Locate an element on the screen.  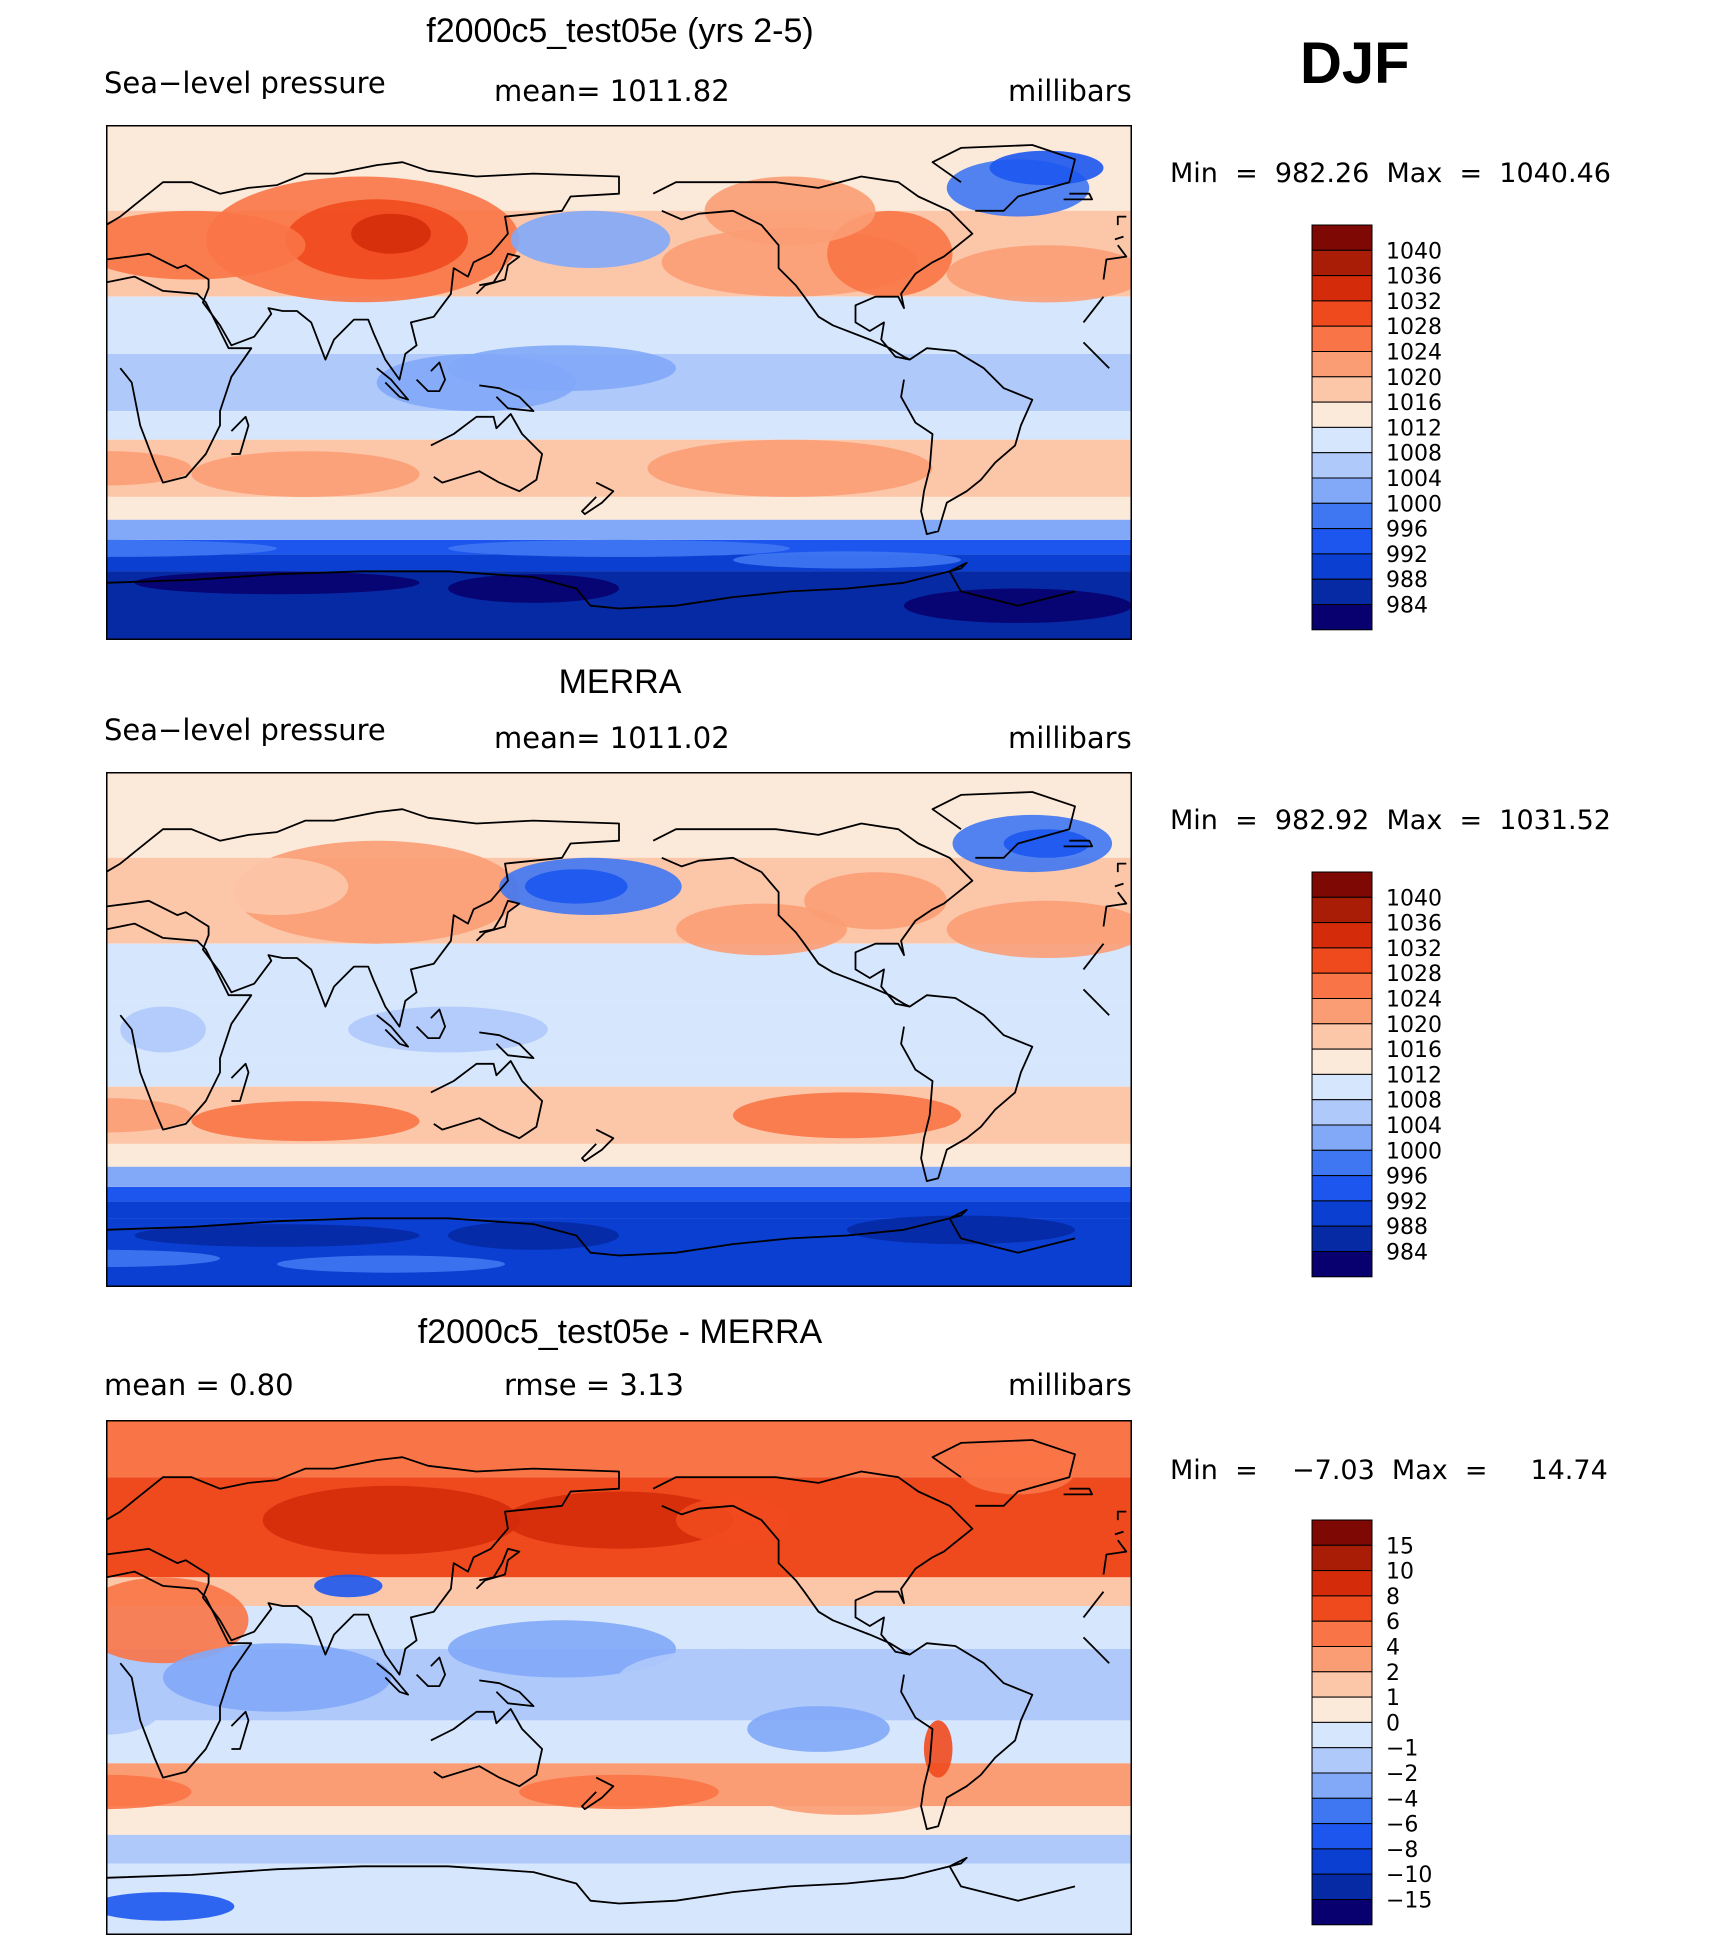
colorbar-tick-label: 2 is located at coordinates (1393, 1673).